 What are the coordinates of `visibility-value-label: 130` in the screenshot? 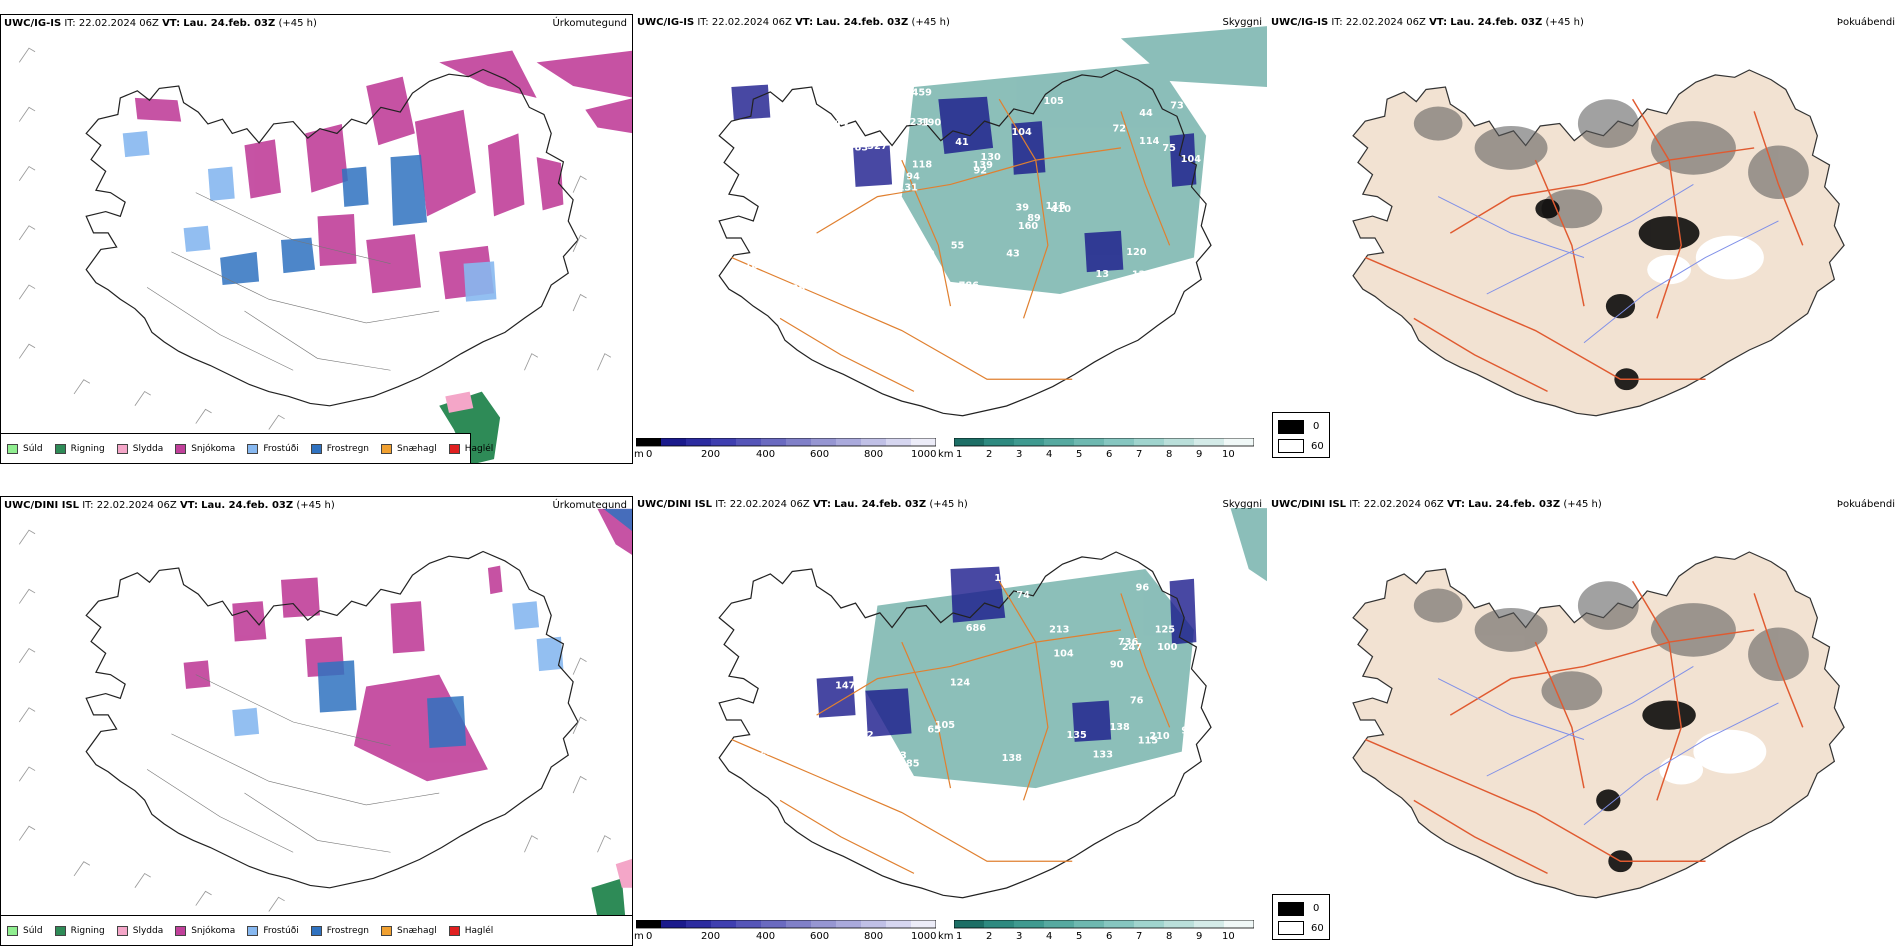 It's located at (990, 157).